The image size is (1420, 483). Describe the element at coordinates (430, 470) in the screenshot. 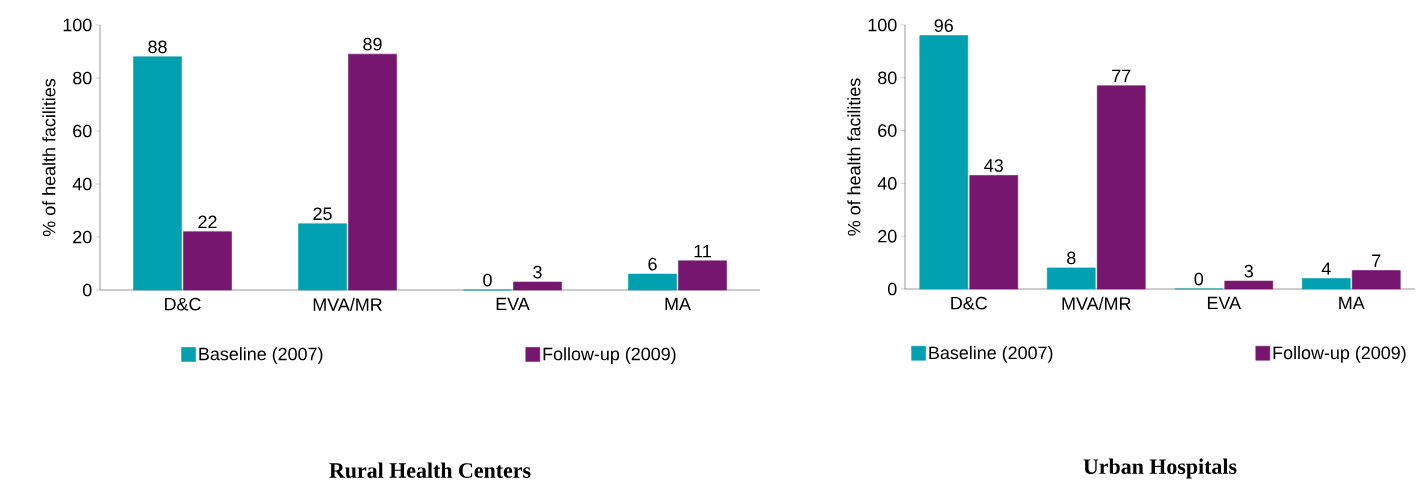

I see `text: Rural Health Centers` at that location.